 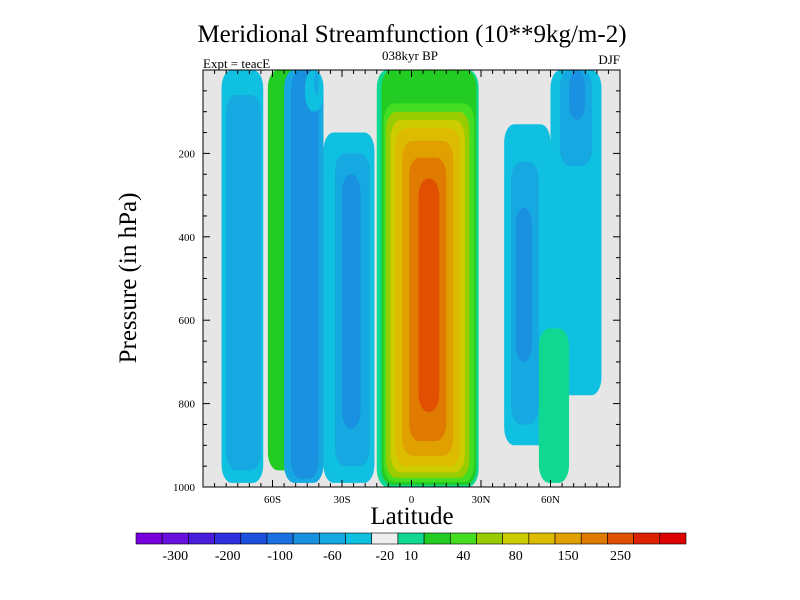 I want to click on colorbar-label: 250, so click(x=620, y=556).